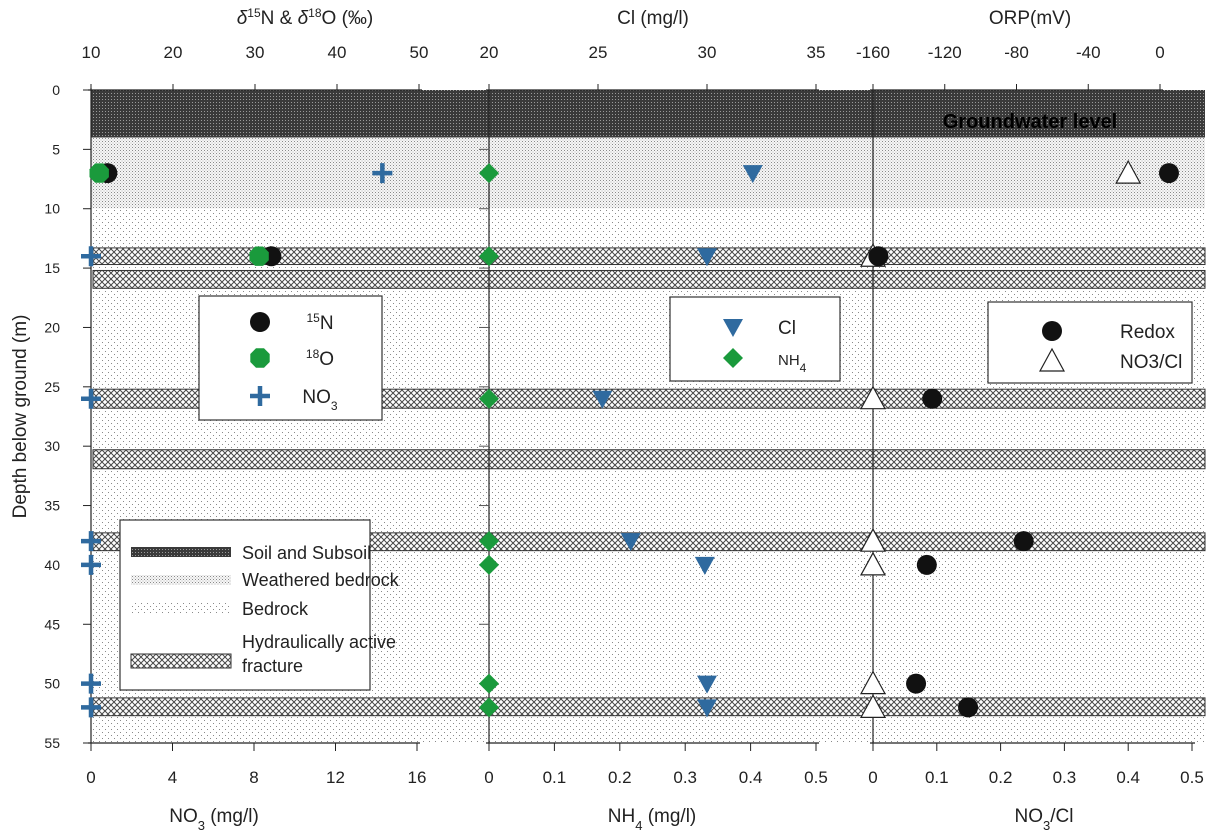  Describe the element at coordinates (172, 777) in the screenshot. I see `bottom-tick-label: 4` at that location.